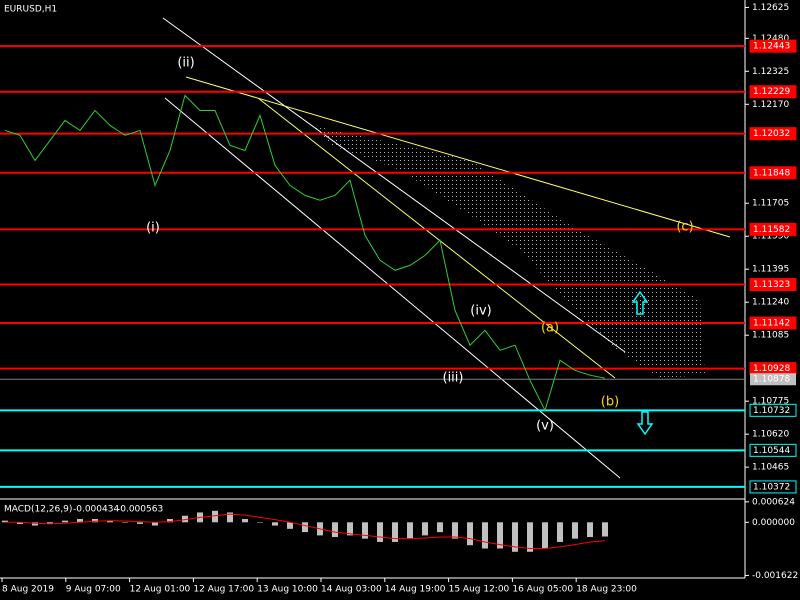  Describe the element at coordinates (153, 228) in the screenshot. I see `wave-label: (i)` at that location.